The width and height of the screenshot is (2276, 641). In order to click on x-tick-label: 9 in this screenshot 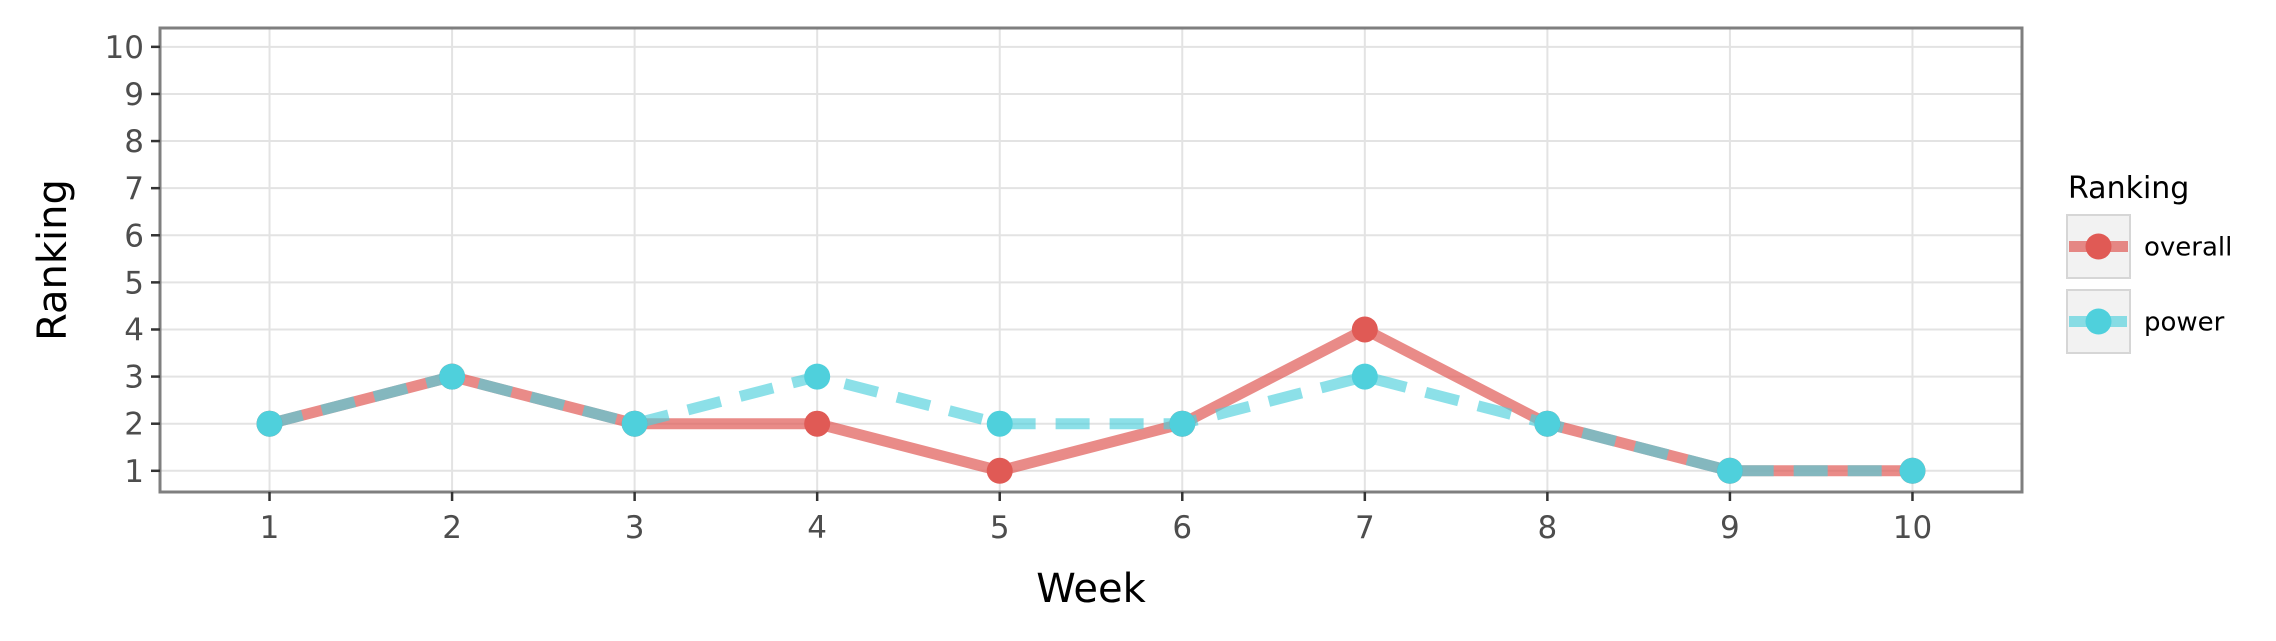, I will do `click(1730, 528)`.